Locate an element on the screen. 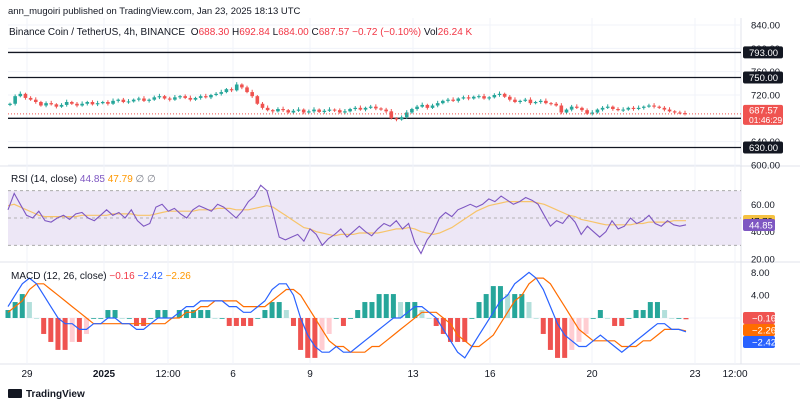  last-price-label-bg is located at coordinates (763, 114).